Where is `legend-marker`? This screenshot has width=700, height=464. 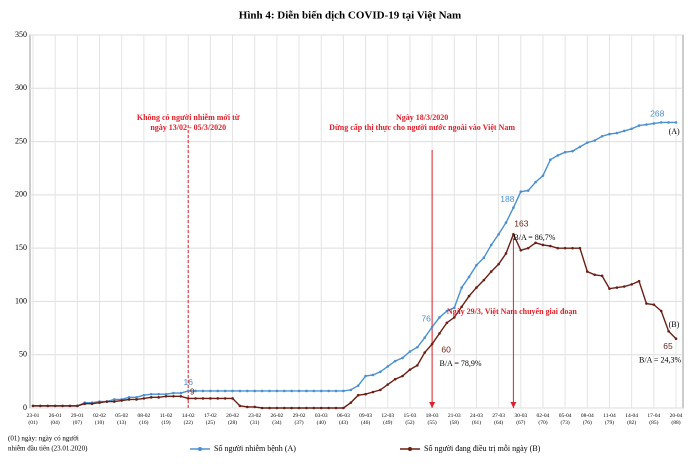 legend-marker is located at coordinates (410, 449).